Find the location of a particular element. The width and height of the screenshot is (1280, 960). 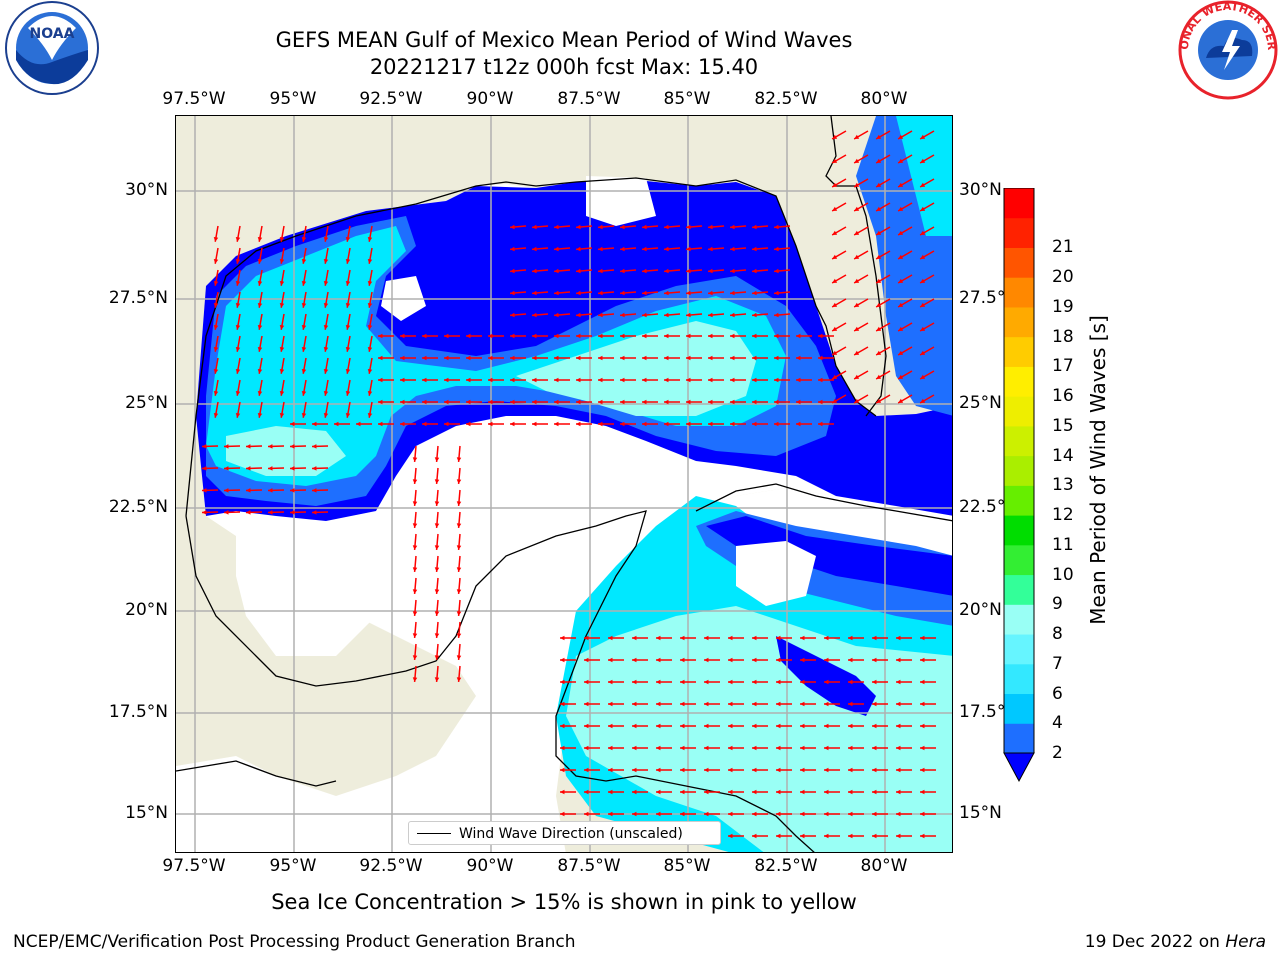

lon-label: 90°W is located at coordinates (490, 866).